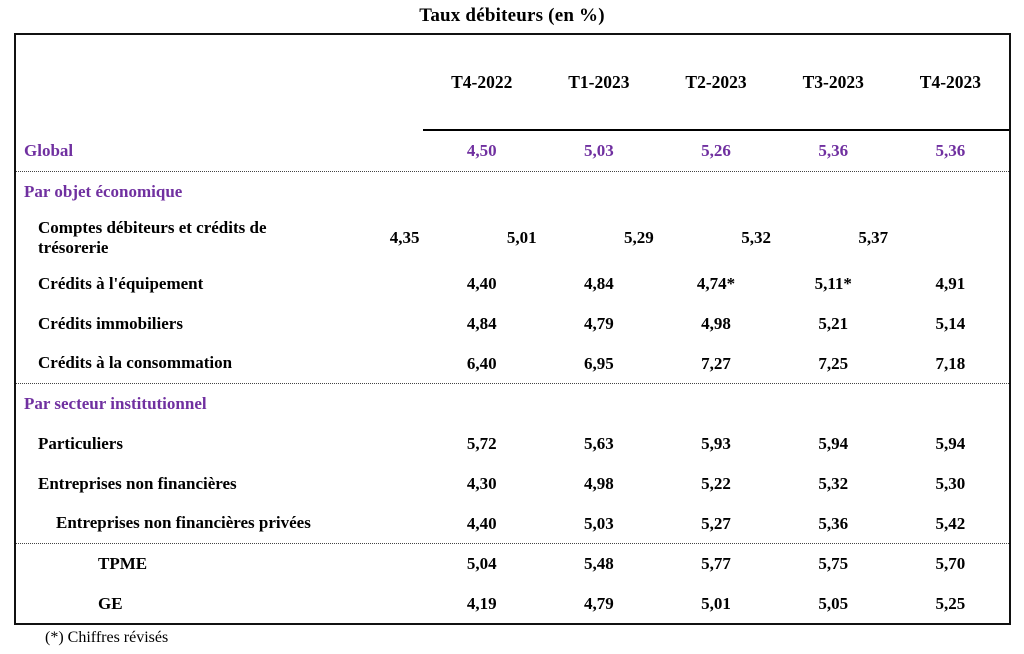  I want to click on row-label: Par secteur institutionnel, so click(115, 403).